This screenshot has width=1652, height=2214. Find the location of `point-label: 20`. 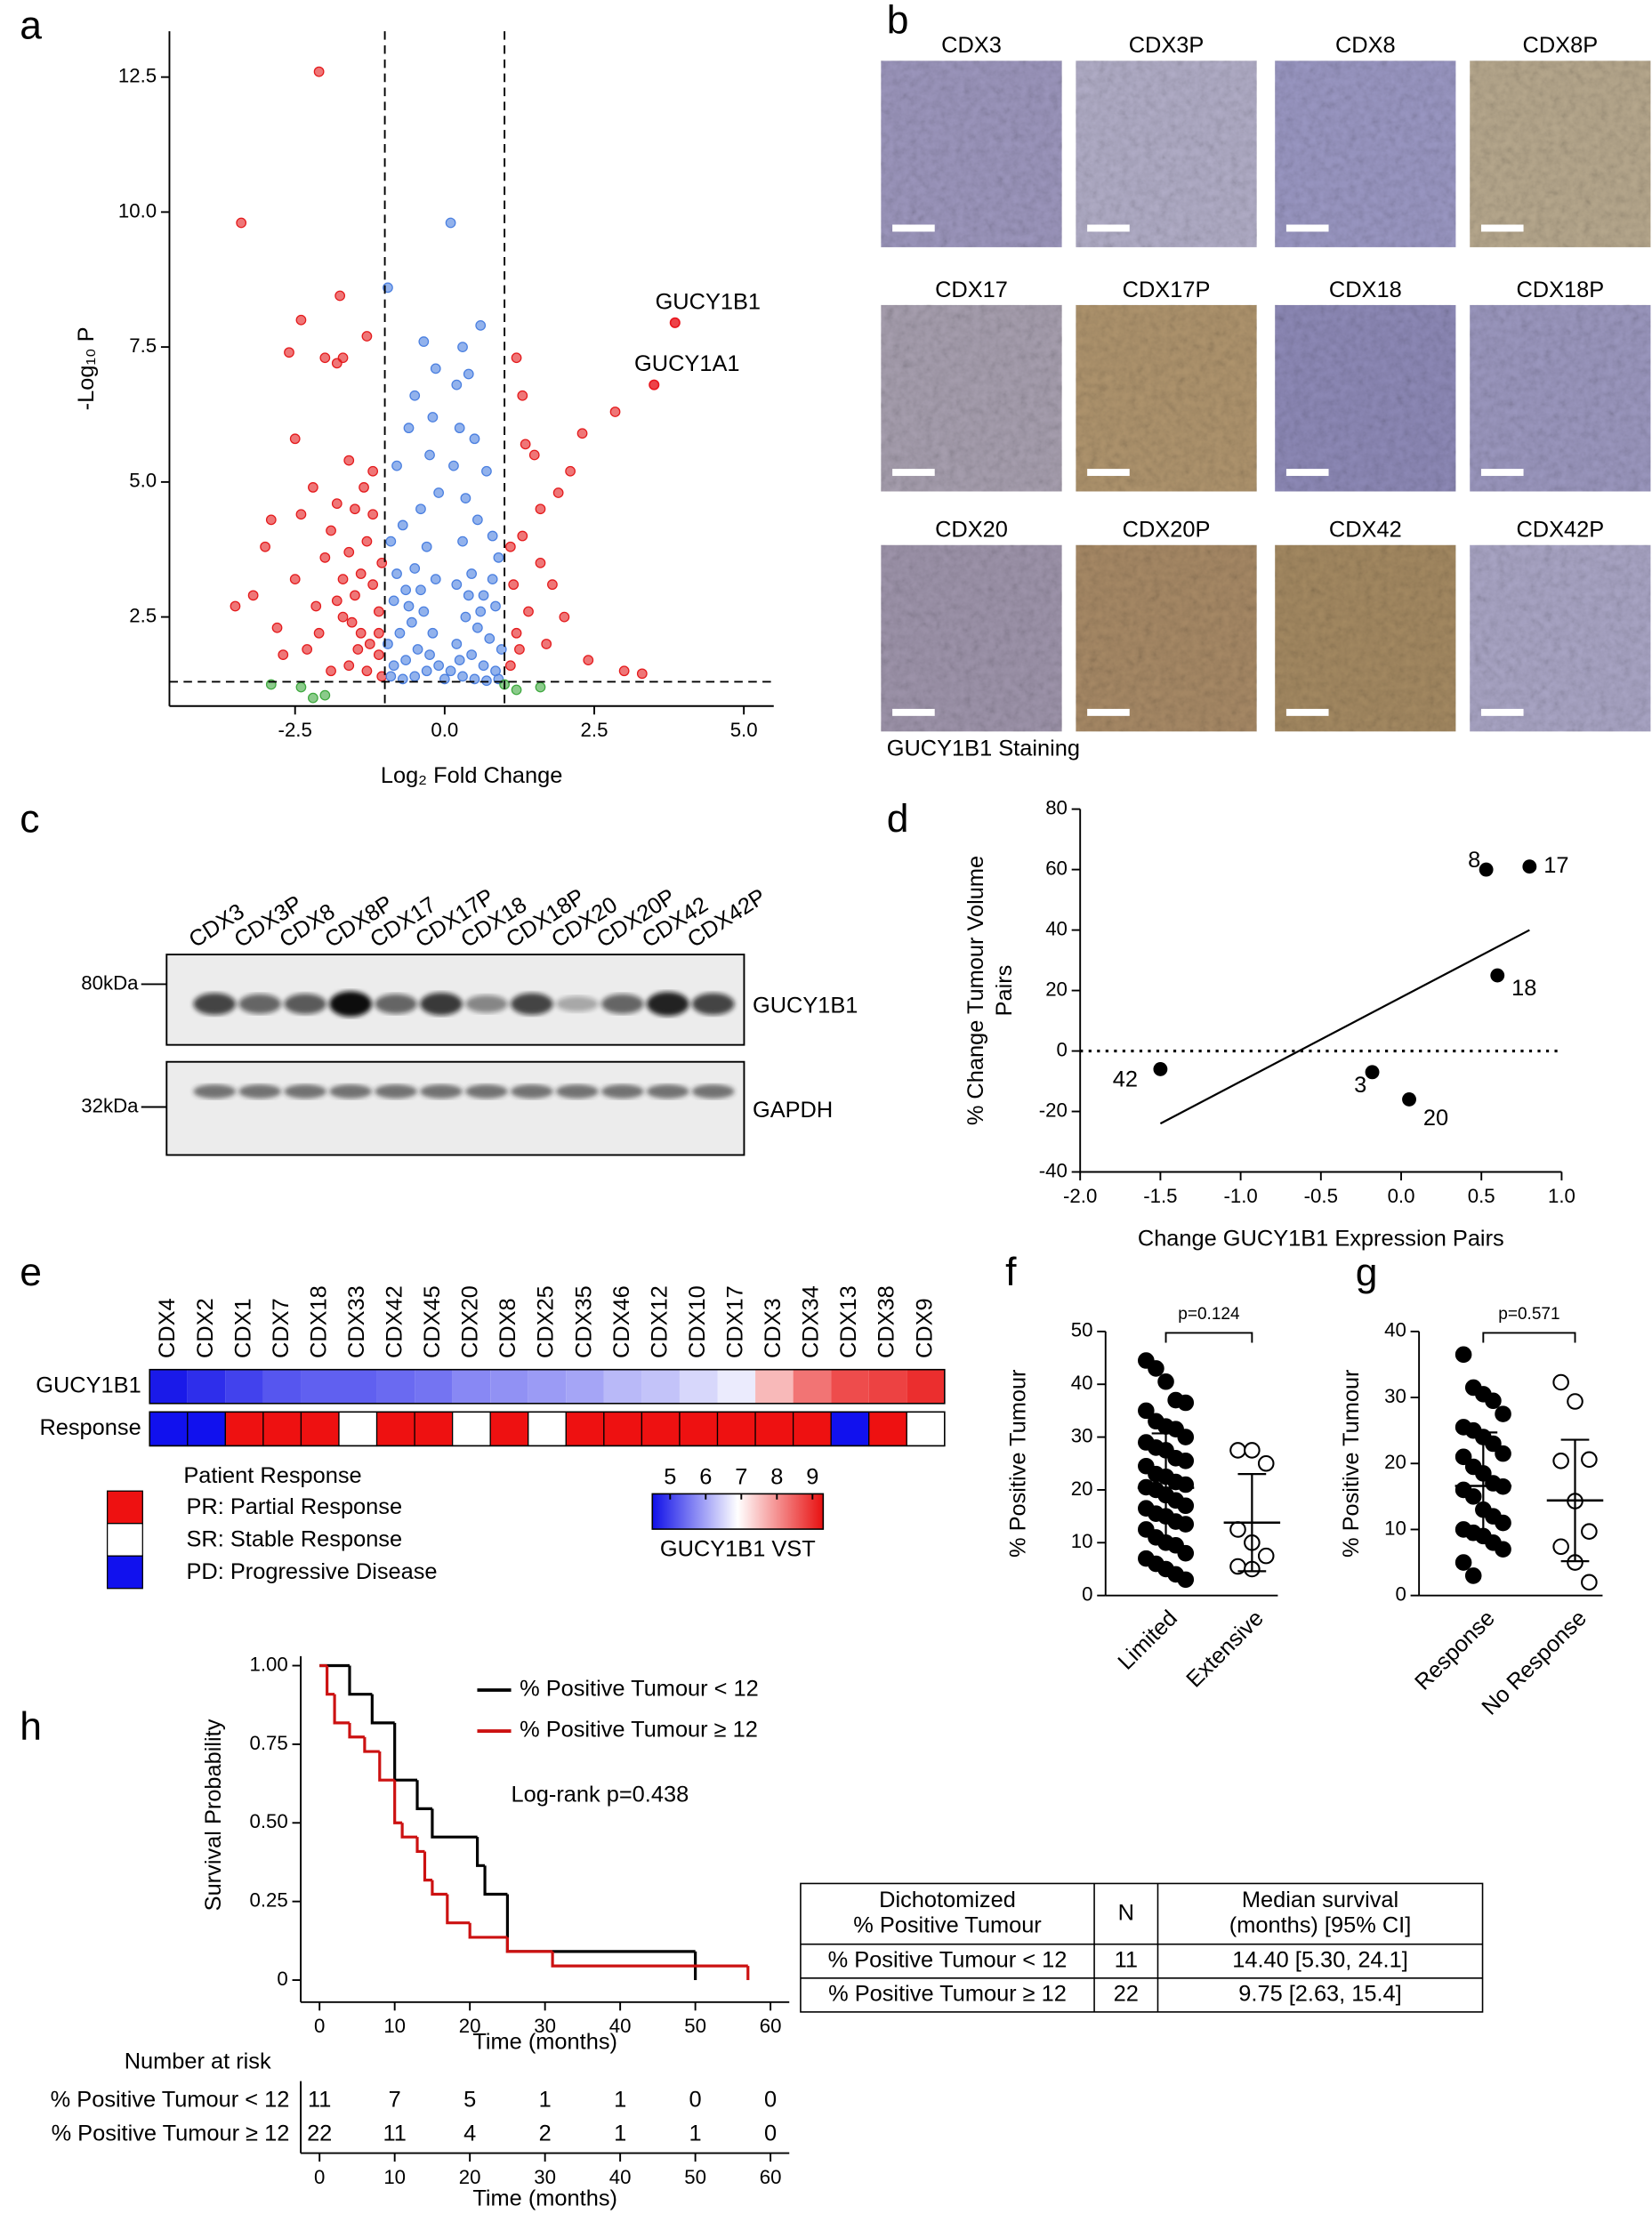

point-label: 20 is located at coordinates (1435, 1118).